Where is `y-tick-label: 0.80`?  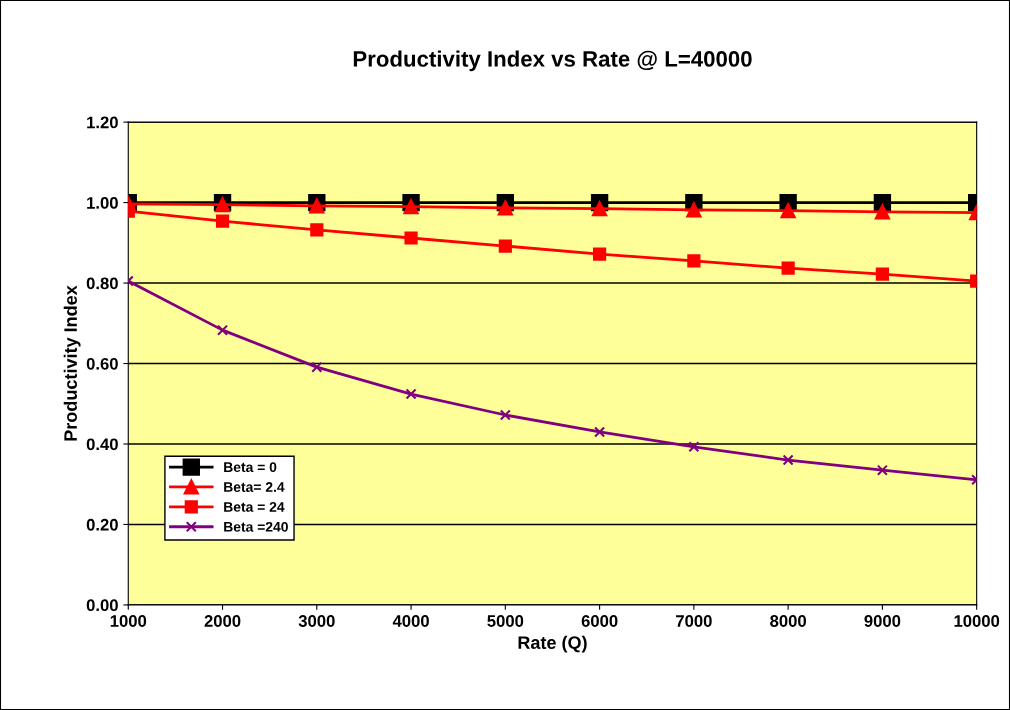 y-tick-label: 0.80 is located at coordinates (102, 283).